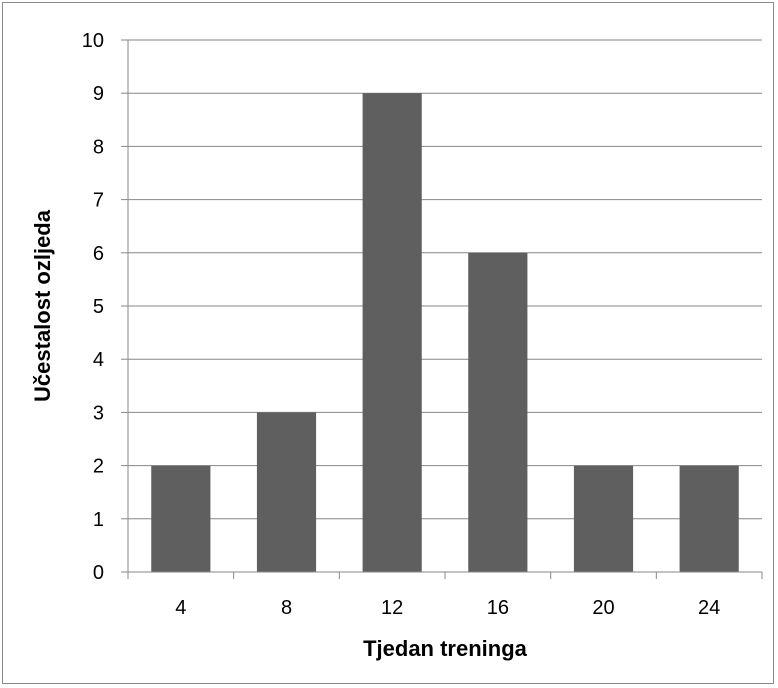  Describe the element at coordinates (98, 147) in the screenshot. I see `y-tick-label: 8` at that location.